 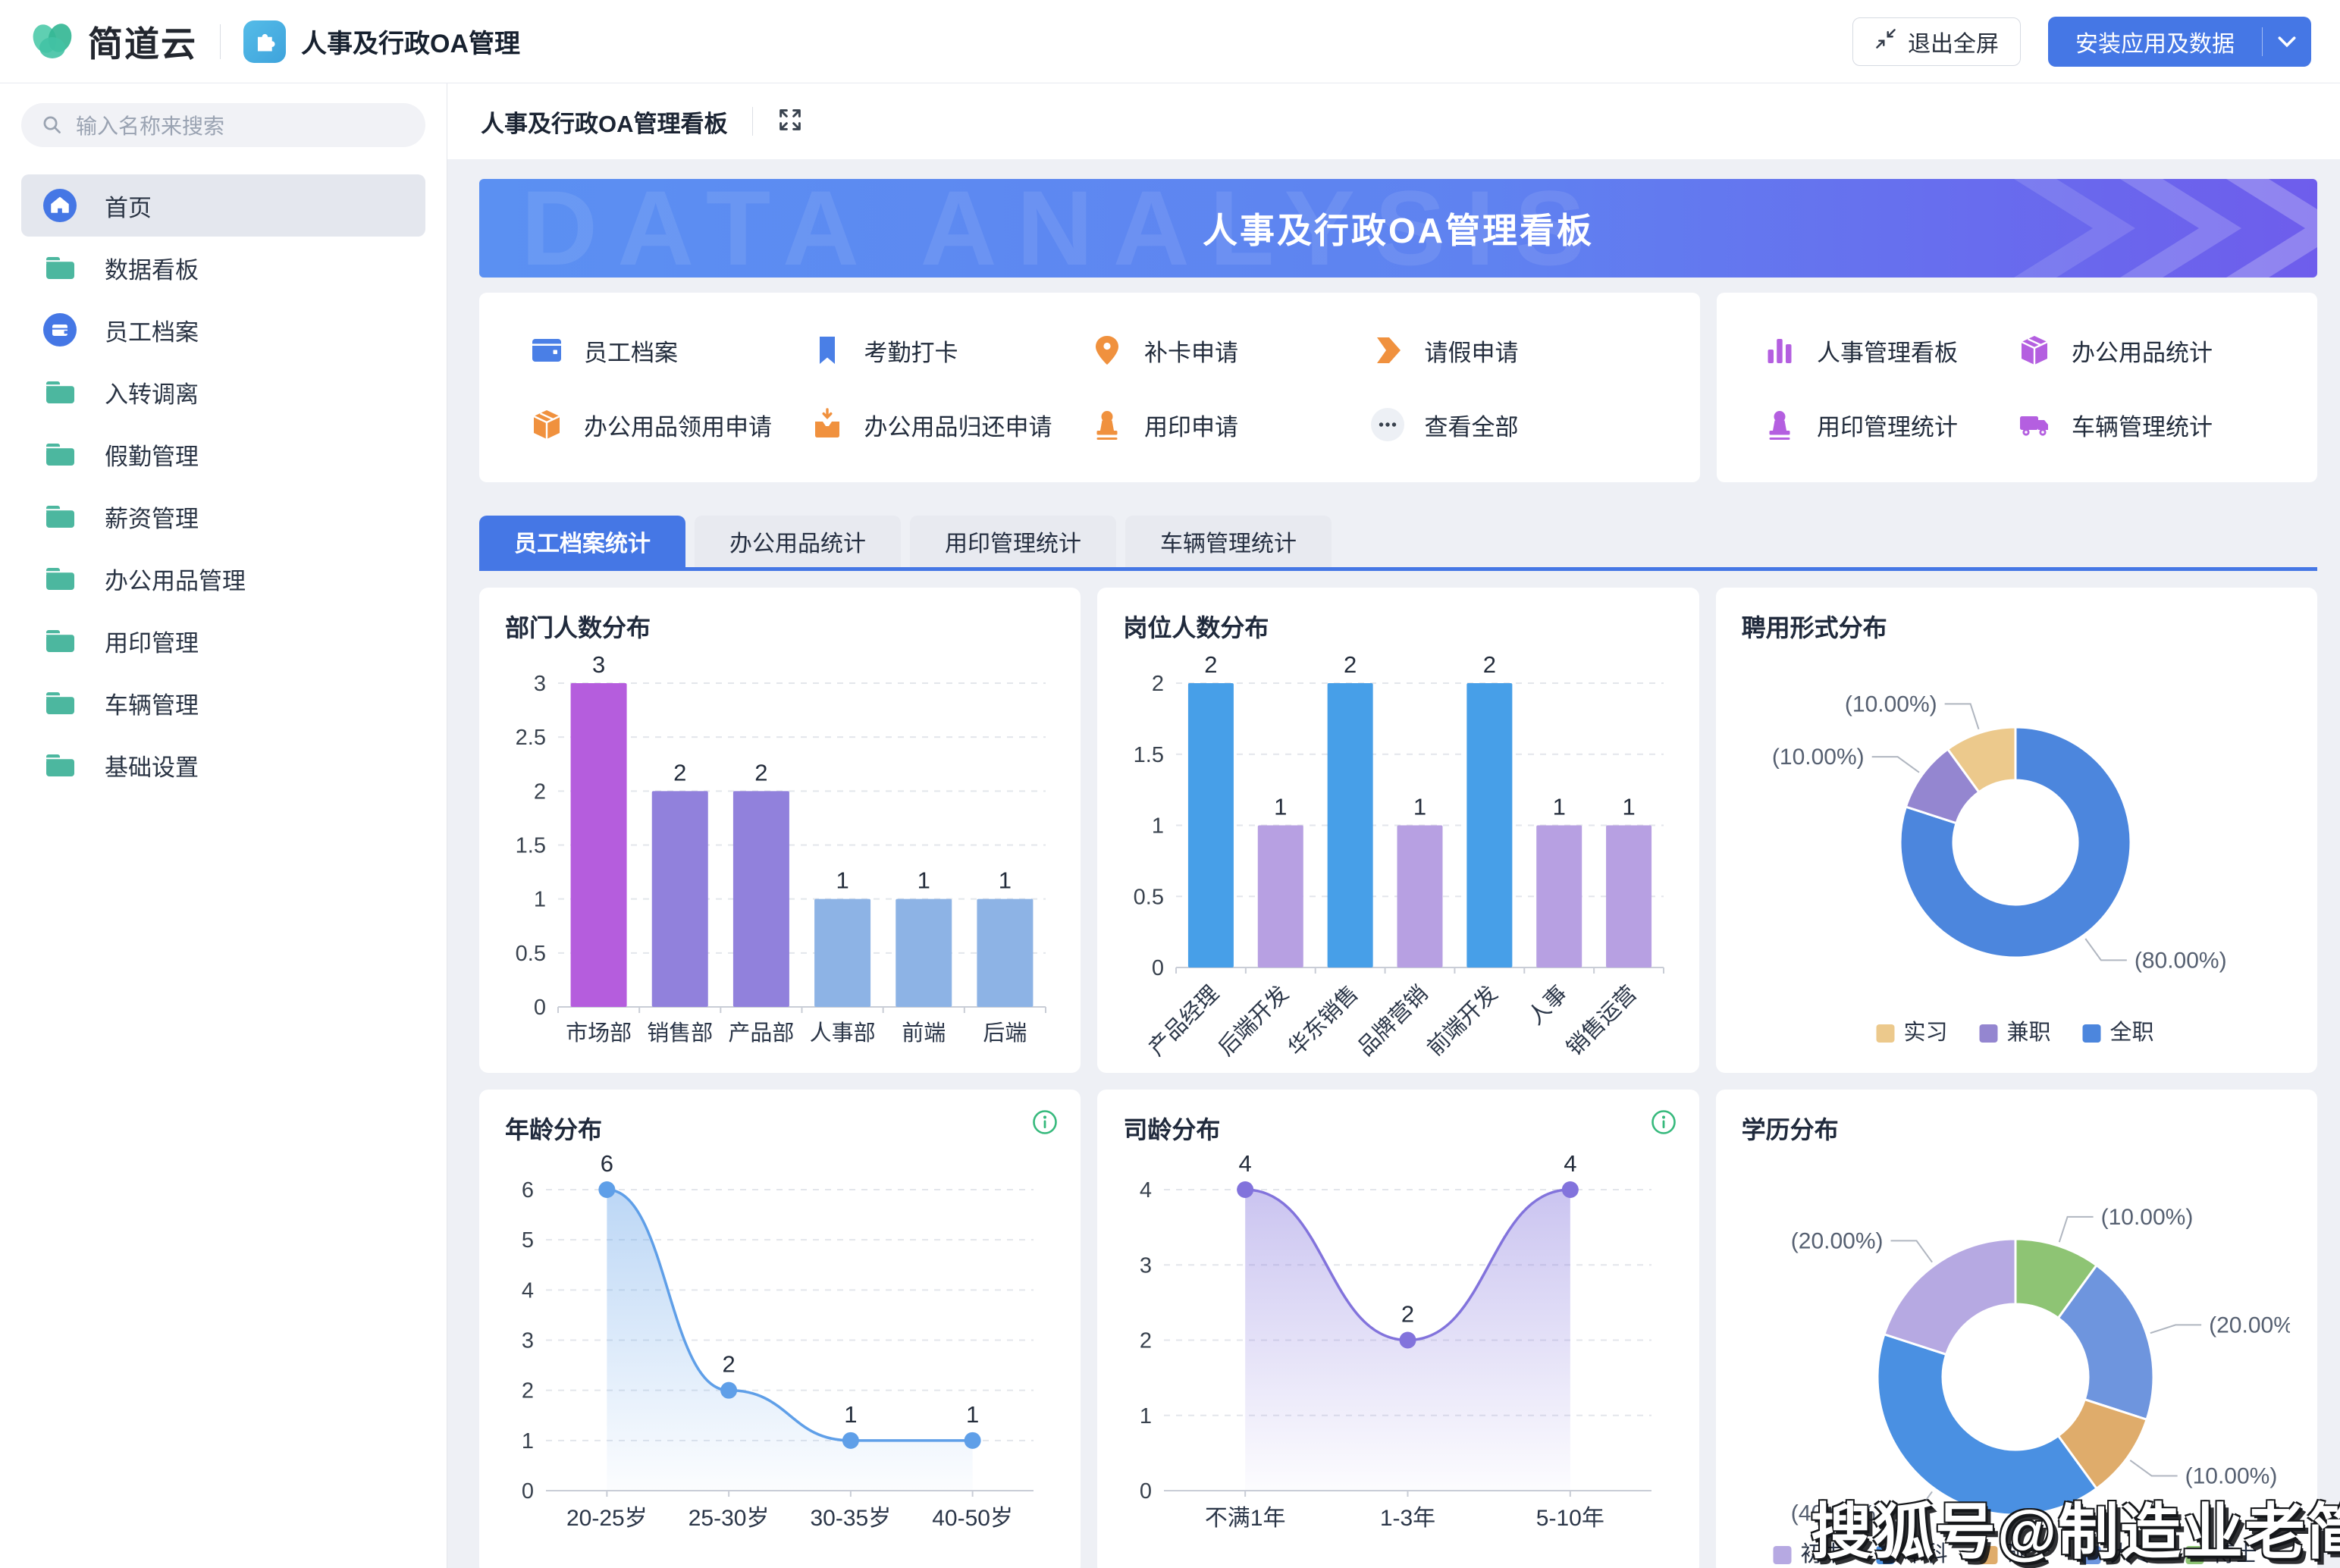 I want to click on tab: 员工档案统计, so click(x=582, y=542).